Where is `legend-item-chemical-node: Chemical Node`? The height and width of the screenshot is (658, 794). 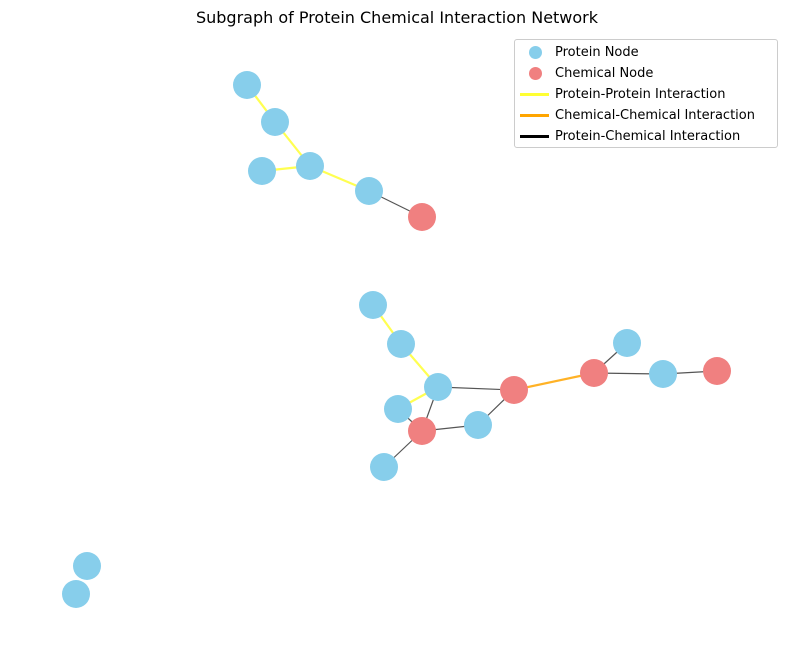
legend-item-chemical-node: Chemical Node is located at coordinates (584, 73).